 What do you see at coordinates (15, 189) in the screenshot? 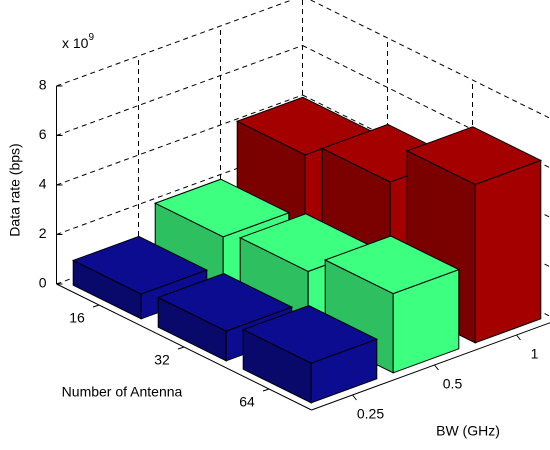
I see `z-axis-label: Data rate (bps)` at bounding box center [15, 189].